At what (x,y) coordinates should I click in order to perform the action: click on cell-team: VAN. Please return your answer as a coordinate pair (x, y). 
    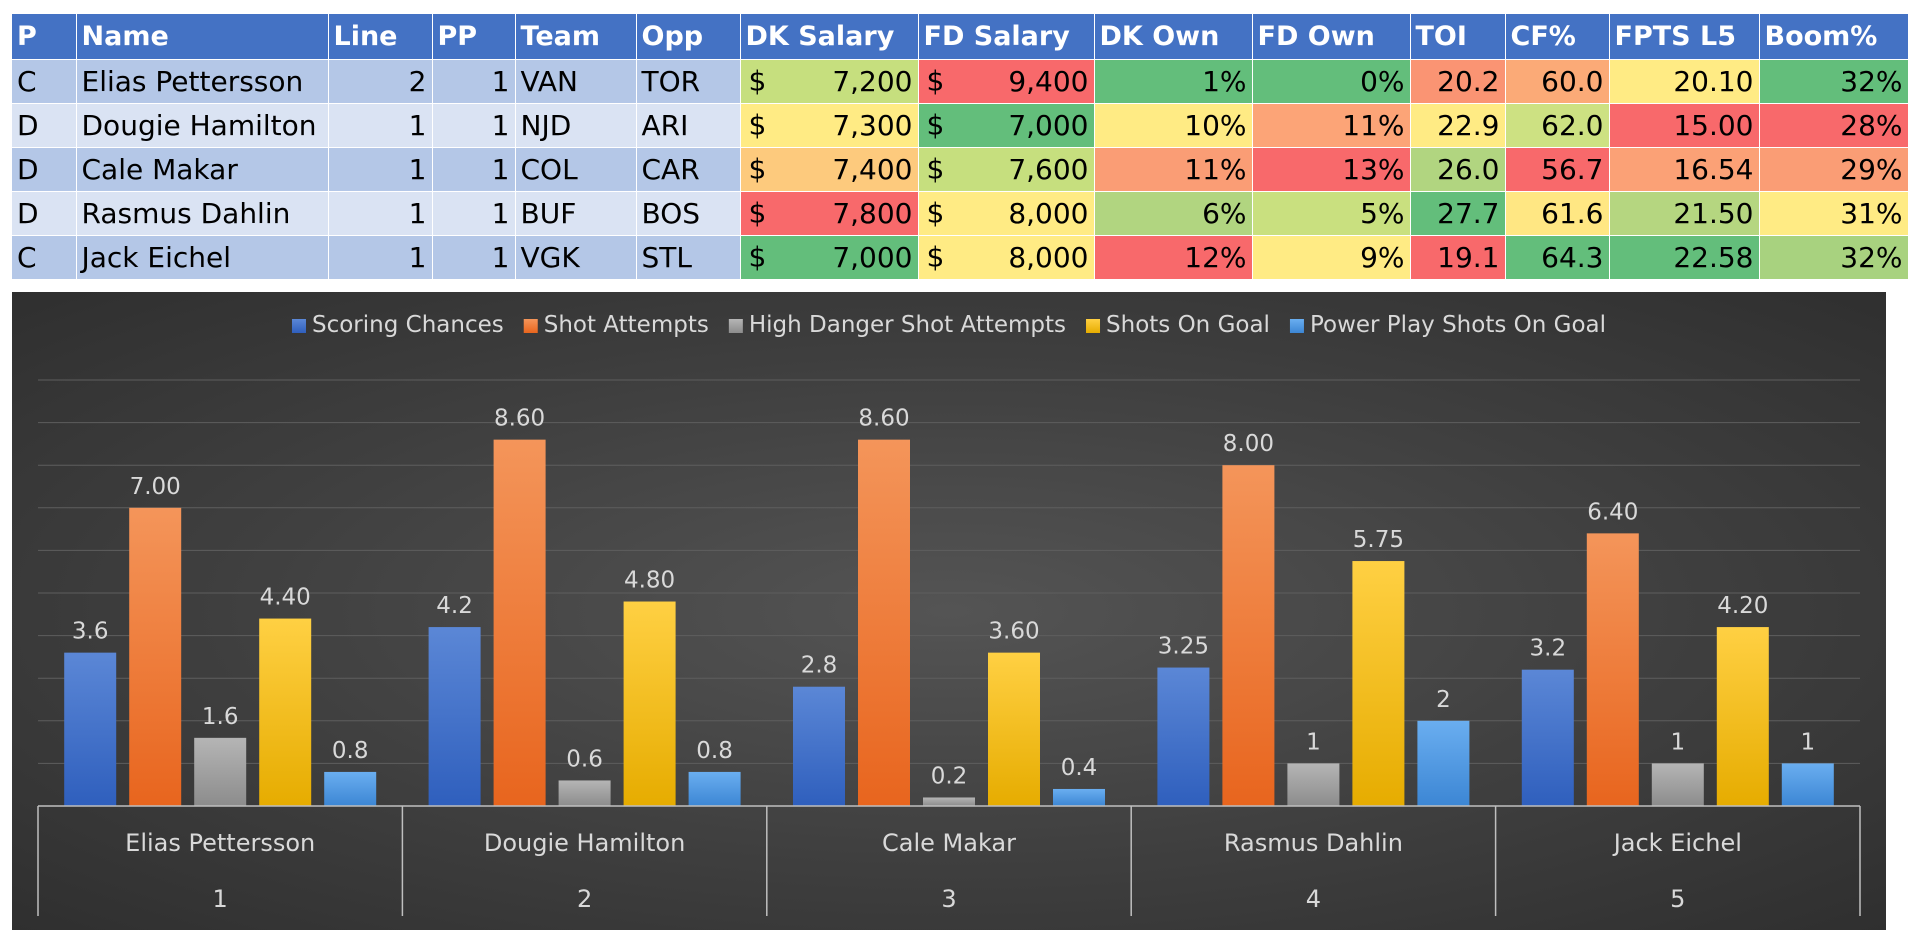
    Looking at the image, I should click on (576, 81).